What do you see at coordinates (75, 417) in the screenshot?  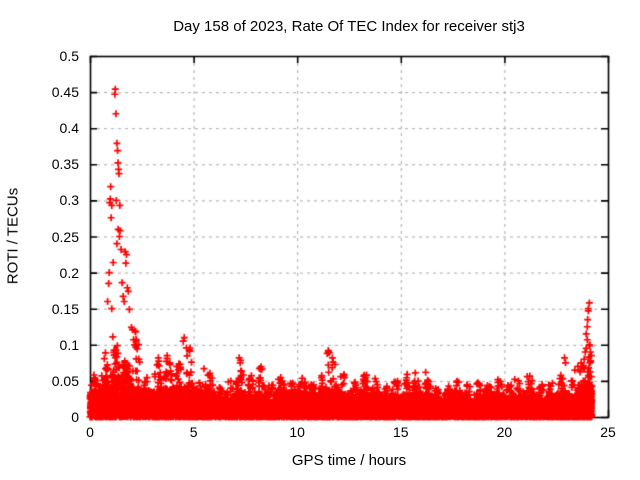 I see `y-tick-label: 0` at bounding box center [75, 417].